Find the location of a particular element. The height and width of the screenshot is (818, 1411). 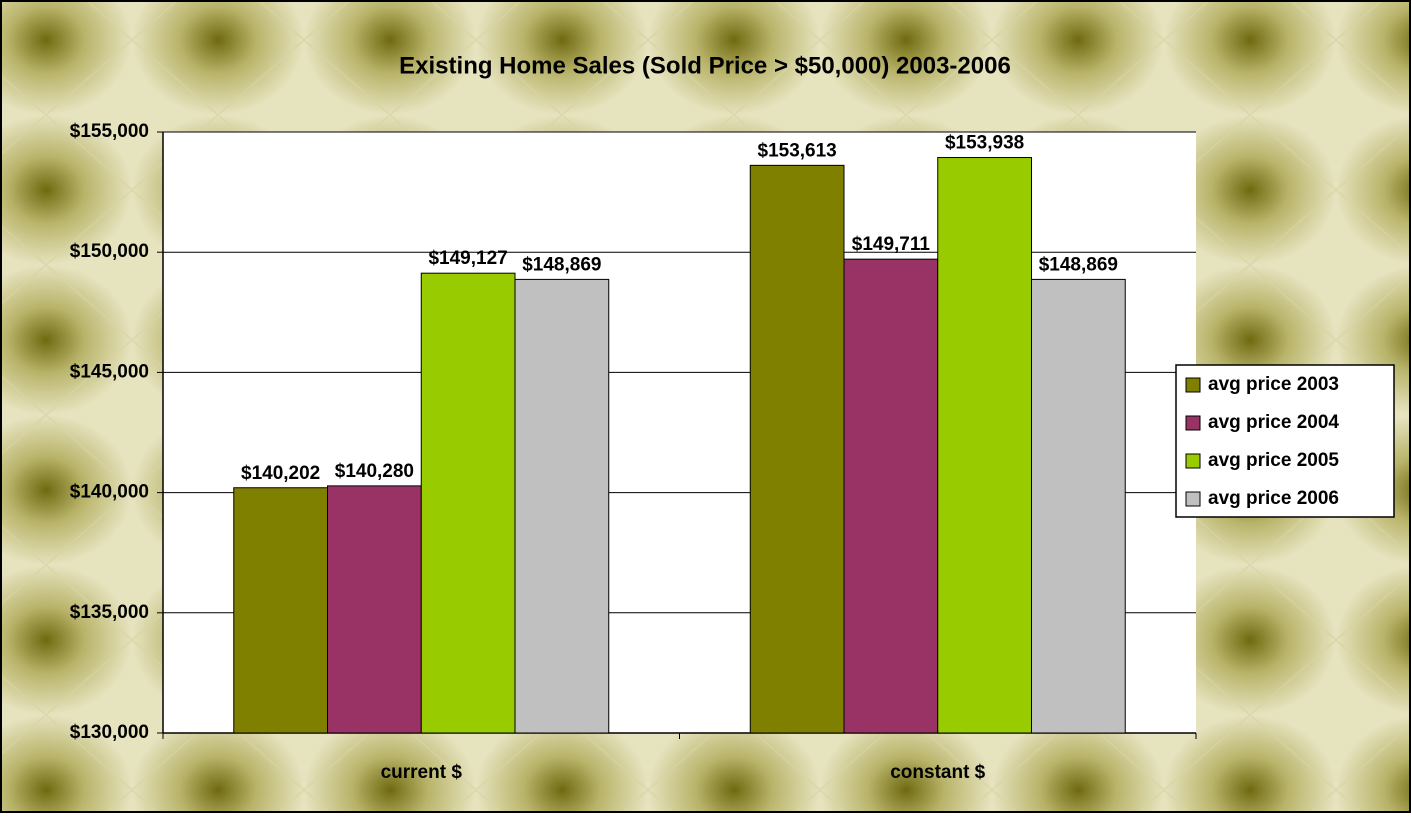

y-tick-label: $135,000 is located at coordinates (109, 612).